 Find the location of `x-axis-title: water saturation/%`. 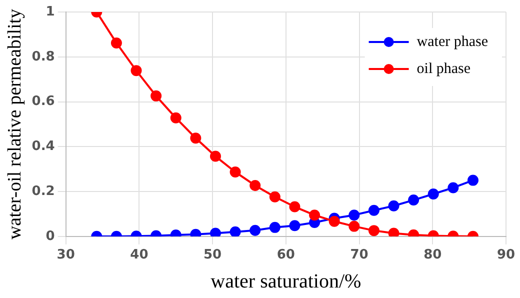

x-axis-title: water saturation/% is located at coordinates (286, 281).